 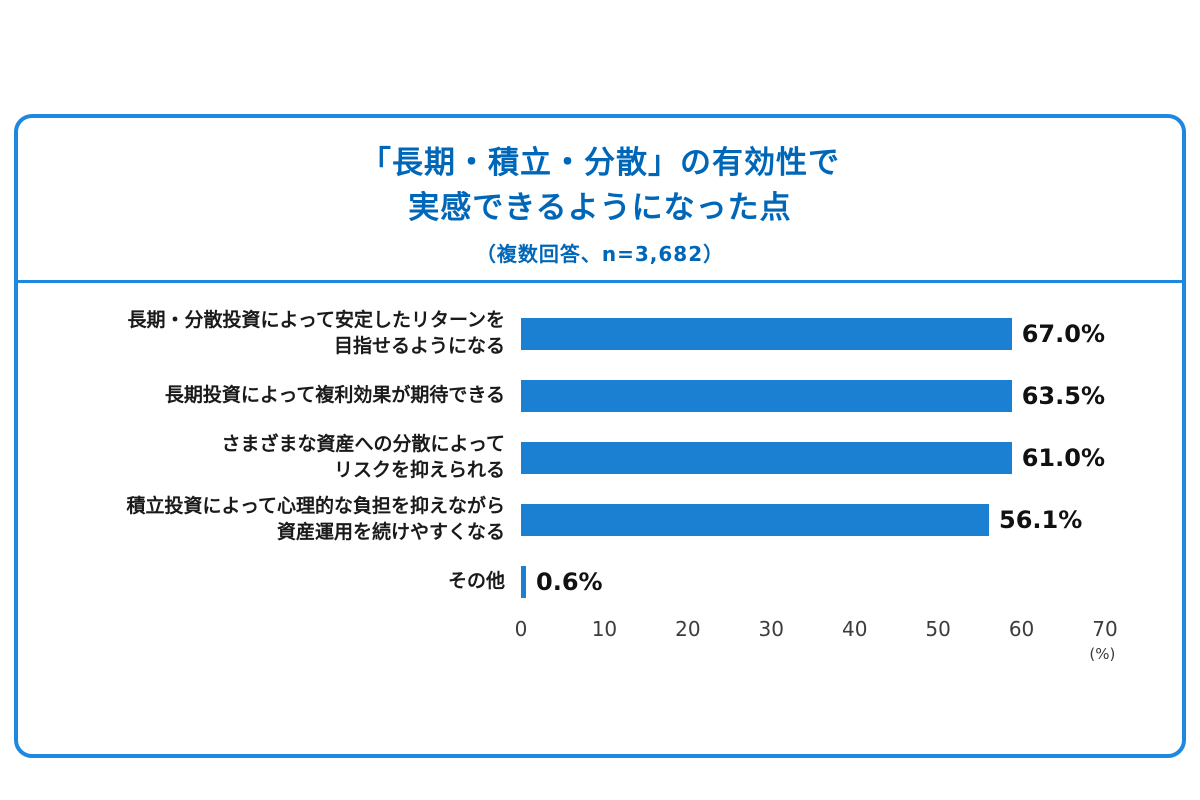 What do you see at coordinates (600, 254) in the screenshot?
I see `chart-subtitle: （複数回答、n=3,682）` at bounding box center [600, 254].